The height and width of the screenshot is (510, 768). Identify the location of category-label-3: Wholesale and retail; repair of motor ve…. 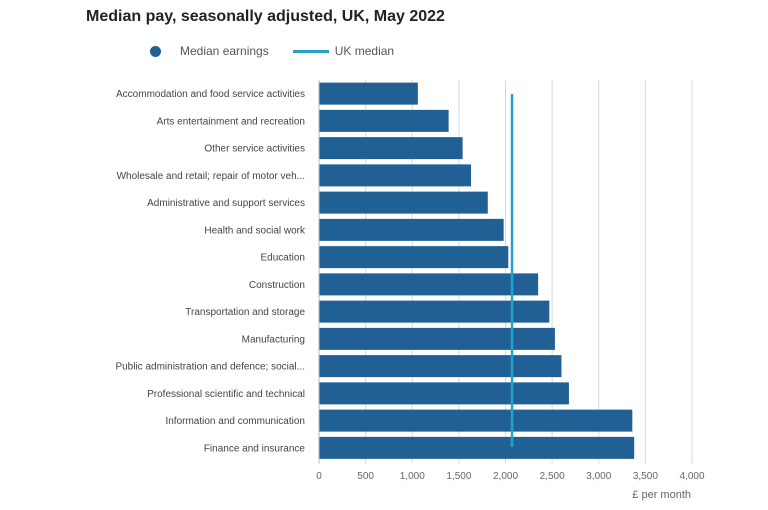
(211, 176).